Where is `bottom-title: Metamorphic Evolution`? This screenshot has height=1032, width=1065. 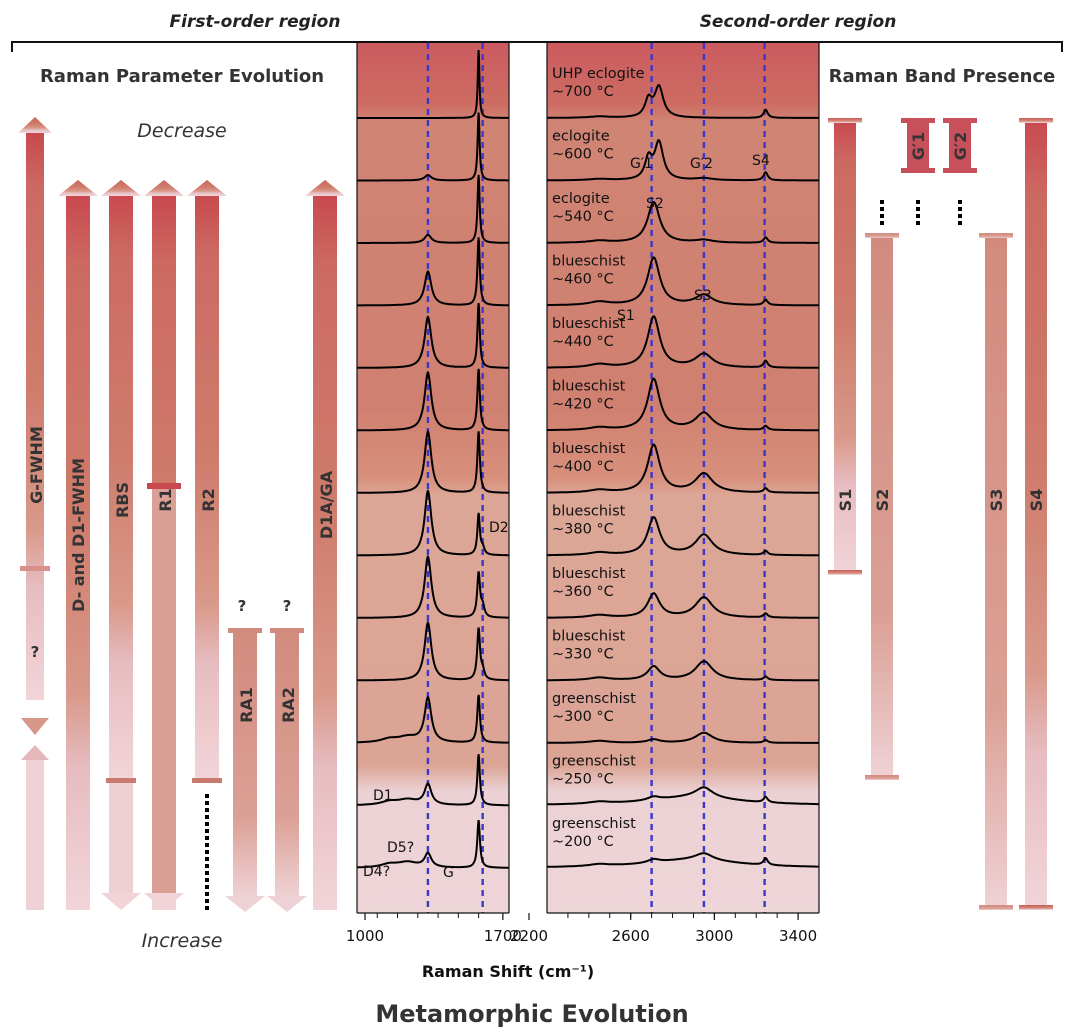 bottom-title: Metamorphic Evolution is located at coordinates (531, 1014).